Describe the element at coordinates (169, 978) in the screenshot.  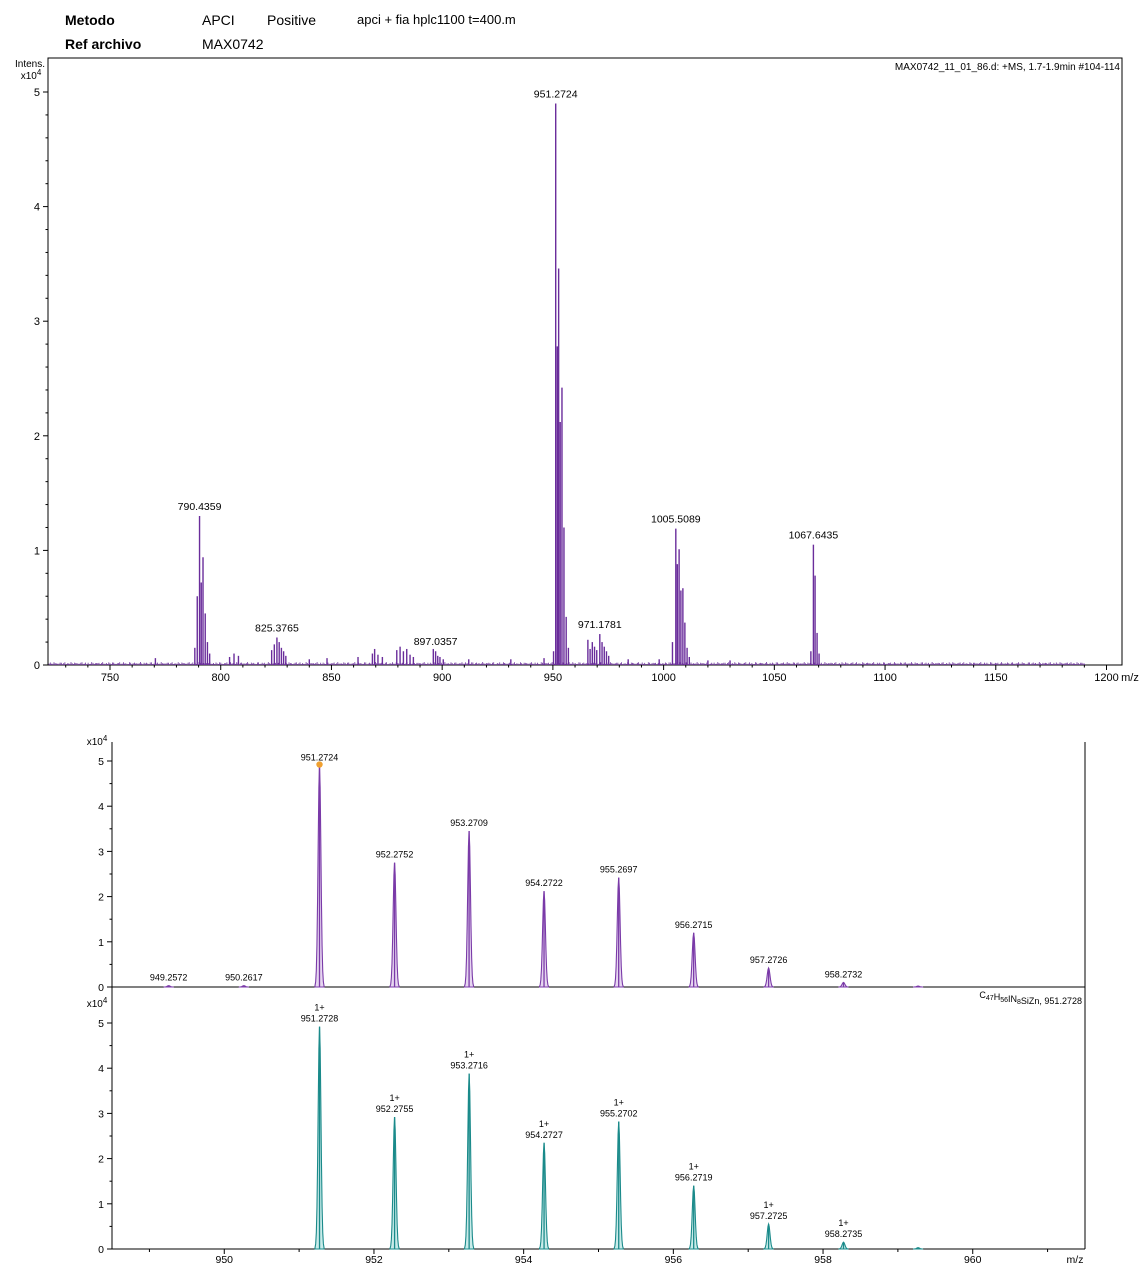
I see `peak-label: 949.2572` at that location.